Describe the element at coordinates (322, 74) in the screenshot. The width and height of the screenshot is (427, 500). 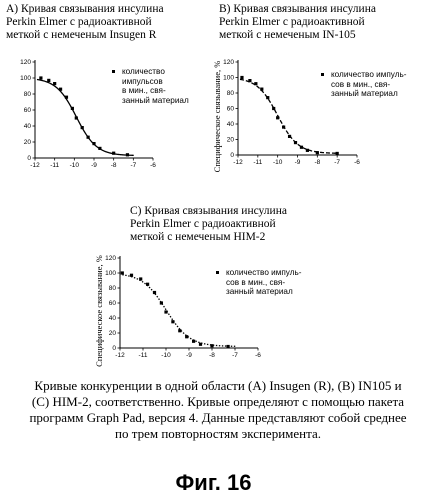
I see `legend-marker-b` at that location.